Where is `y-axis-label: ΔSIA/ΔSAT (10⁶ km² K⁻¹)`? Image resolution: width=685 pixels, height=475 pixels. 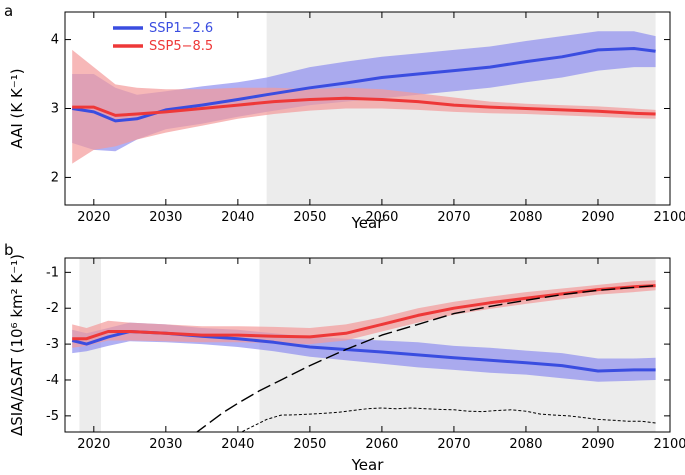 y-axis-label: ΔSIA/ΔSAT (10⁶ km² K⁻¹) is located at coordinates (17, 345).